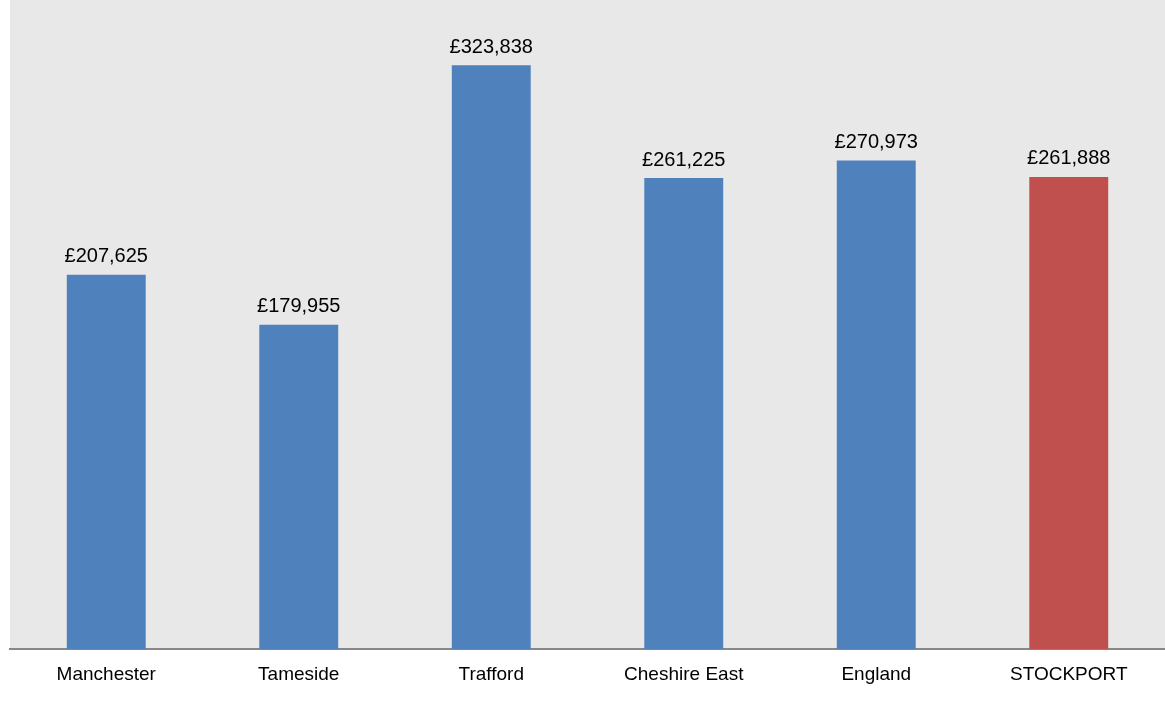 The width and height of the screenshot is (1165, 704). I want to click on x-tick-label: STOCKPORT, so click(1068, 673).